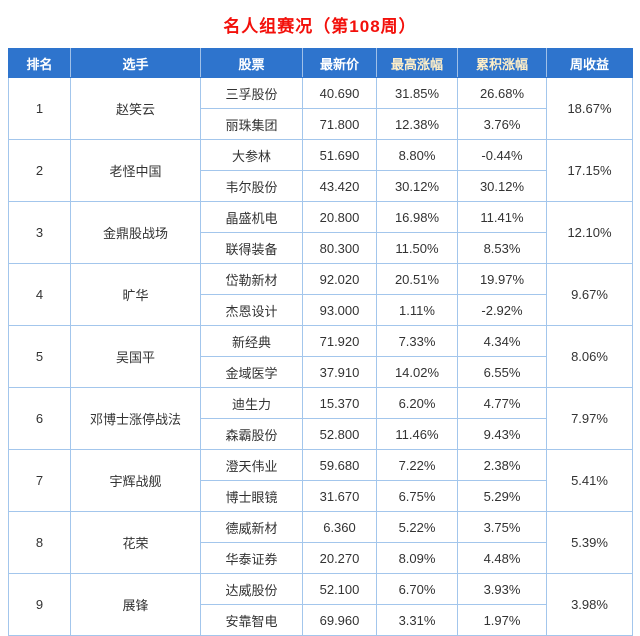 This screenshot has height=636, width=640. I want to click on stock-row: 9 展锋 达威股份 52.100 6.70% 3.93% 3.98%, so click(320, 604).